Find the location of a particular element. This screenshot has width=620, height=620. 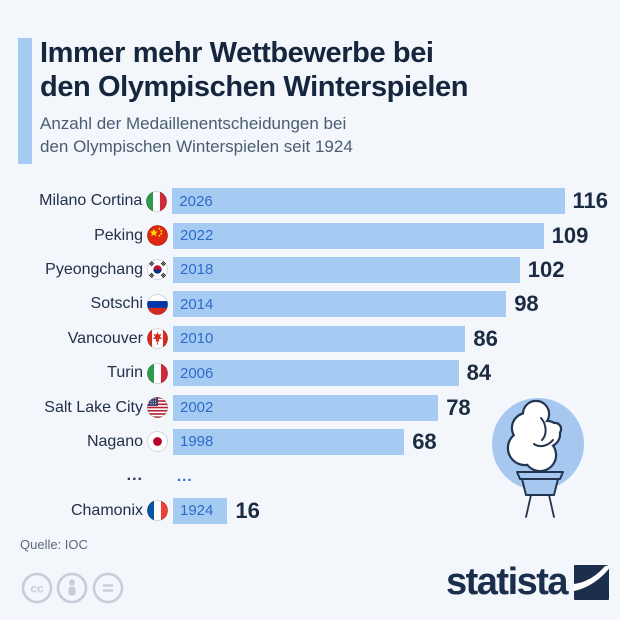

bar-row: Peking 2022 109 is located at coordinates (313, 235).